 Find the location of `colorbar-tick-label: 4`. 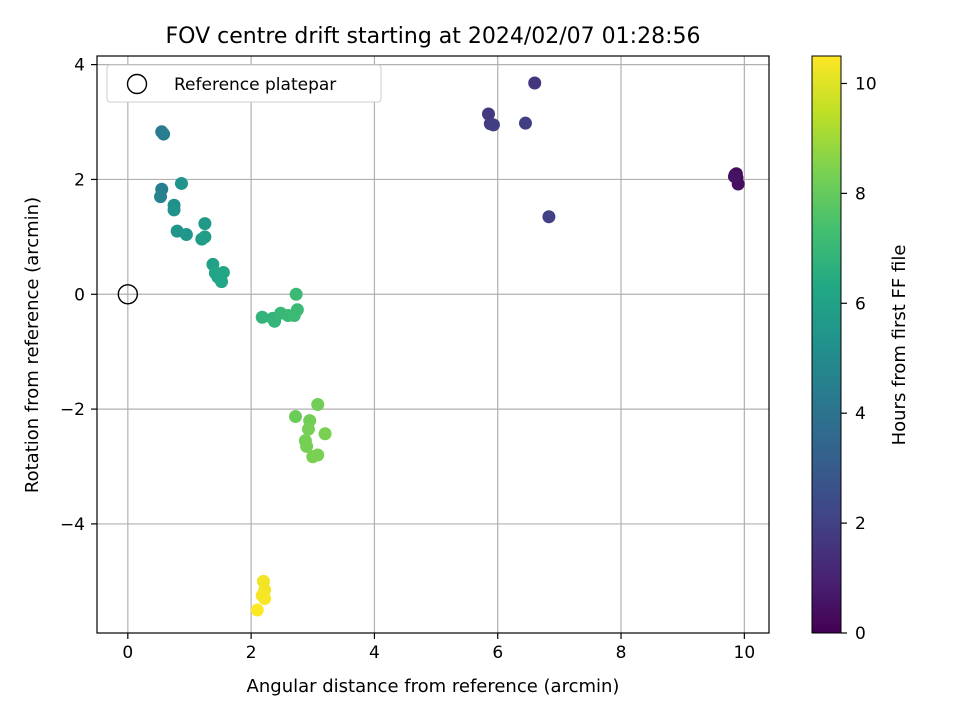

colorbar-tick-label: 4 is located at coordinates (860, 414).